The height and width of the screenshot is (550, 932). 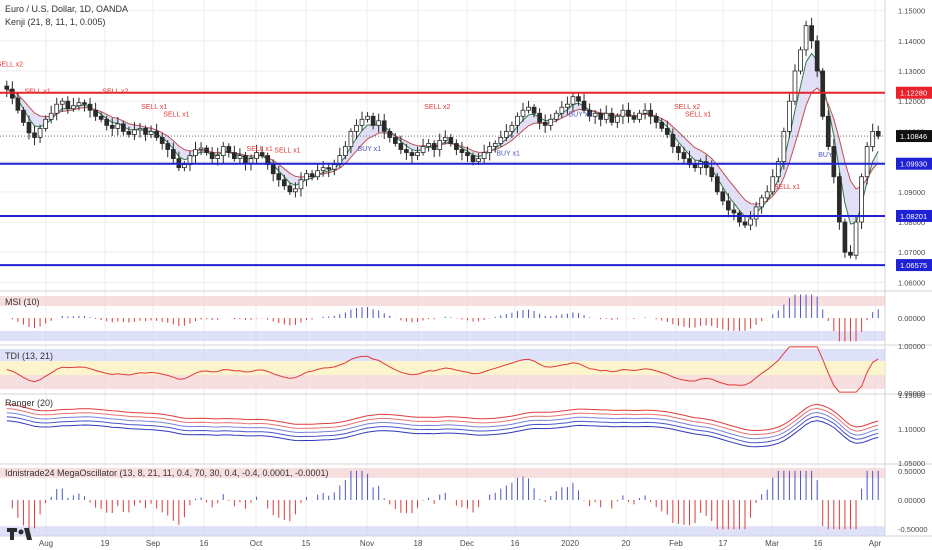 What do you see at coordinates (442, 355) in the screenshot?
I see `tdi-upper-band` at bounding box center [442, 355].